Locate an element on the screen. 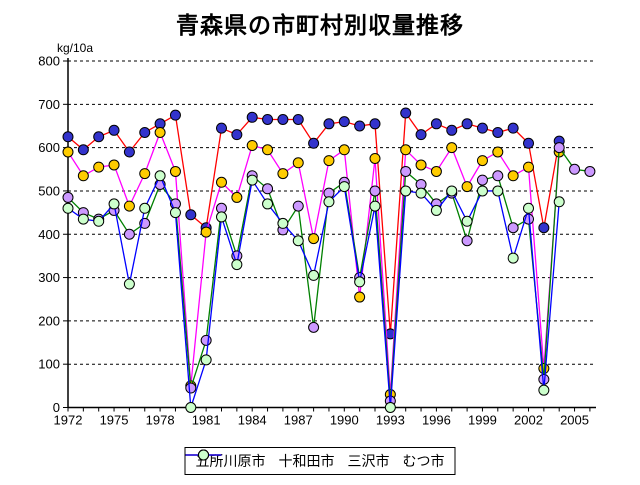  series-goshogawara-marker-2002 is located at coordinates (528, 143).